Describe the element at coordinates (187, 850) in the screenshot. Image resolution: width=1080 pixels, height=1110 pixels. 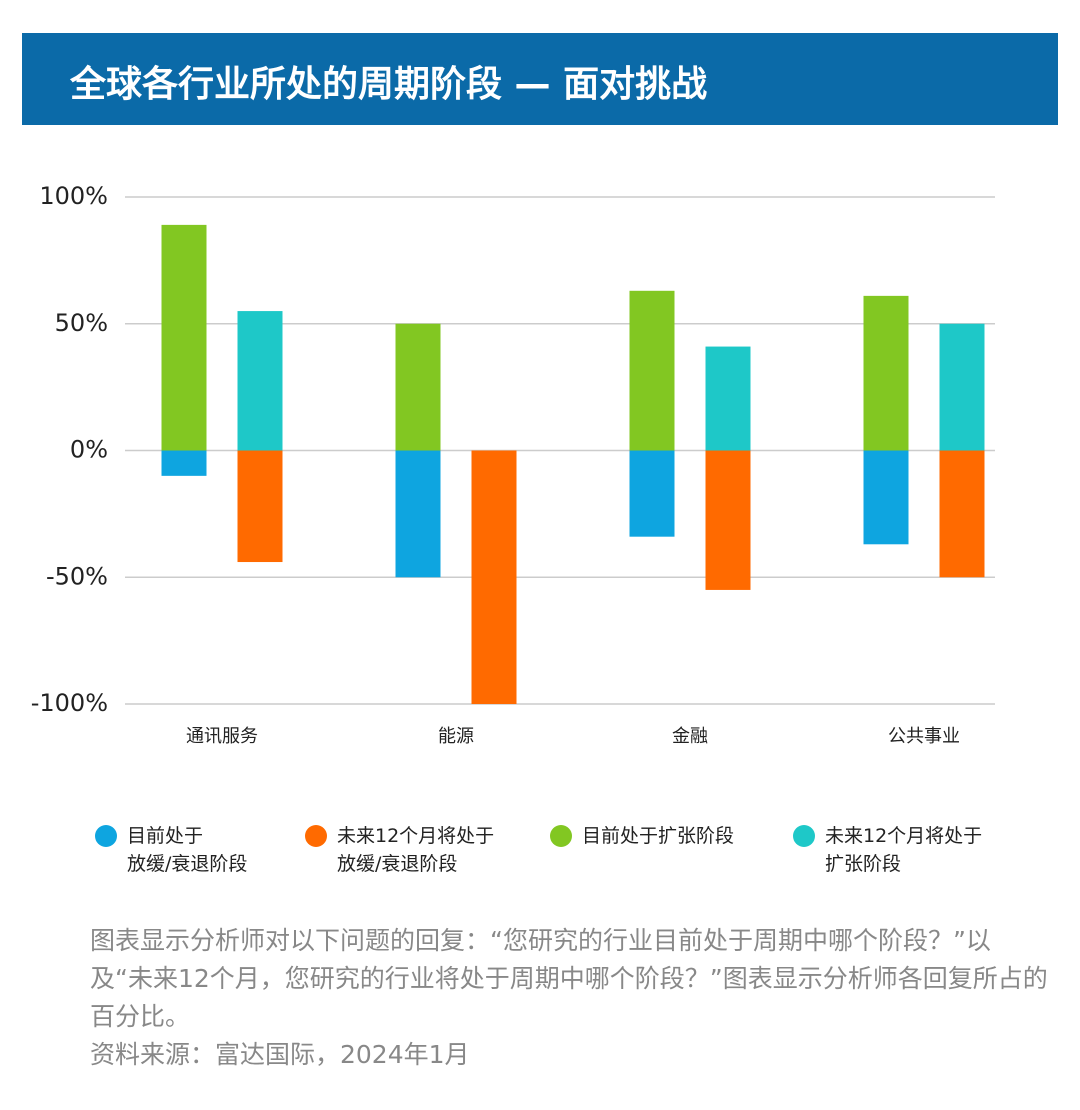
I see `legend-label: 目前处于 放缓/衰退阶段` at that location.